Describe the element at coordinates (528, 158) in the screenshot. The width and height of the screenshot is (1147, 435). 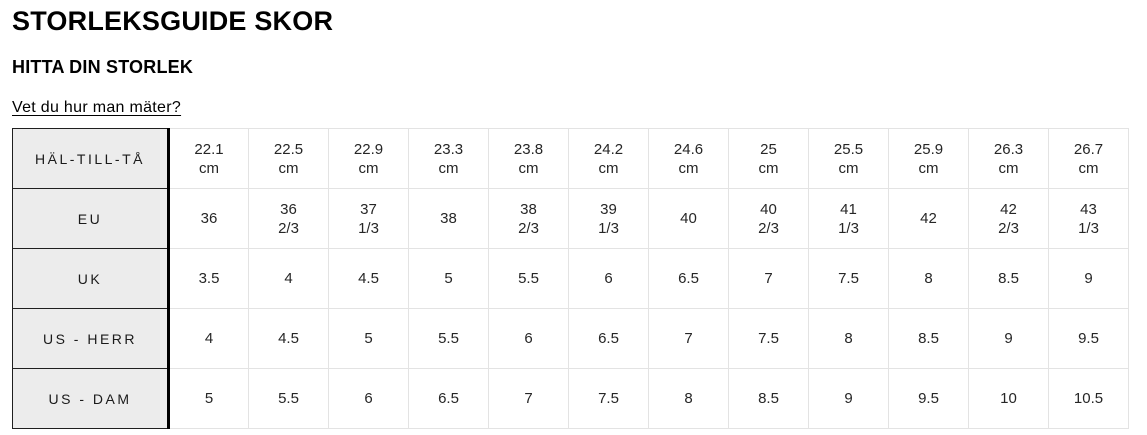
I see `size-cell: 23.8 cm` at that location.